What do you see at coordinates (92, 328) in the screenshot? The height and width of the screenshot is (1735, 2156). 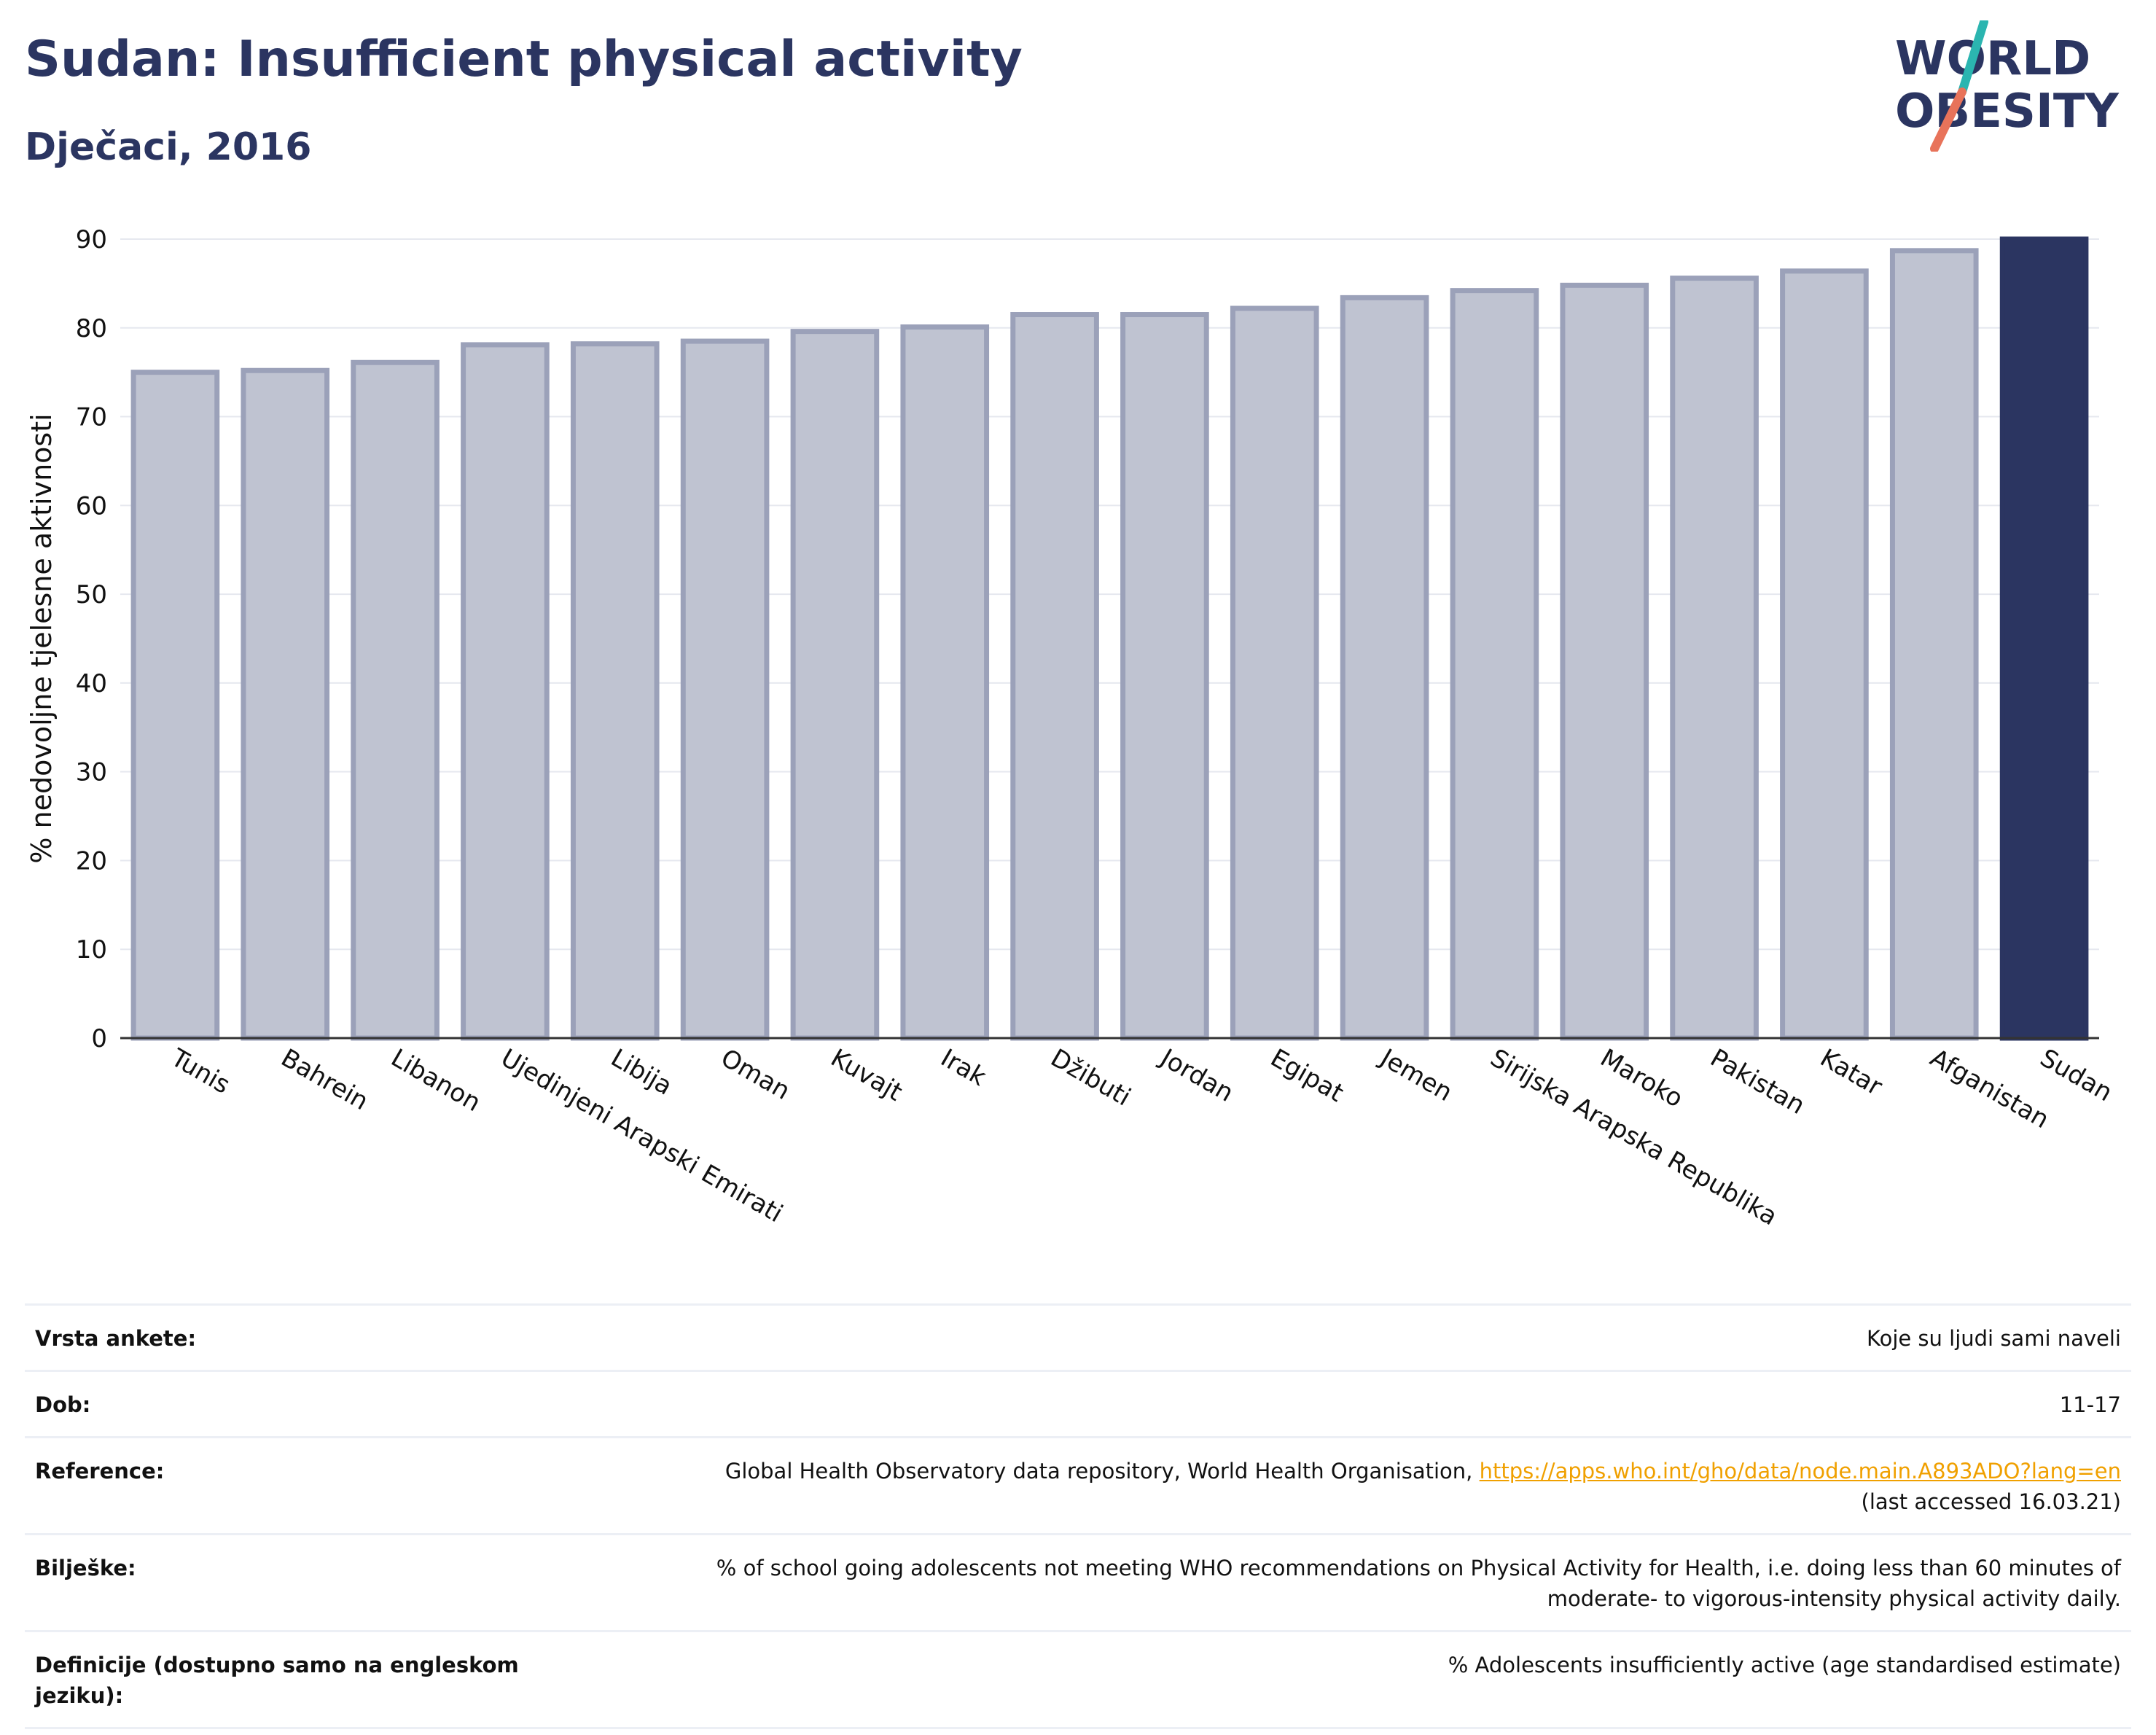 I see `y-tick-label: 80` at bounding box center [92, 328].